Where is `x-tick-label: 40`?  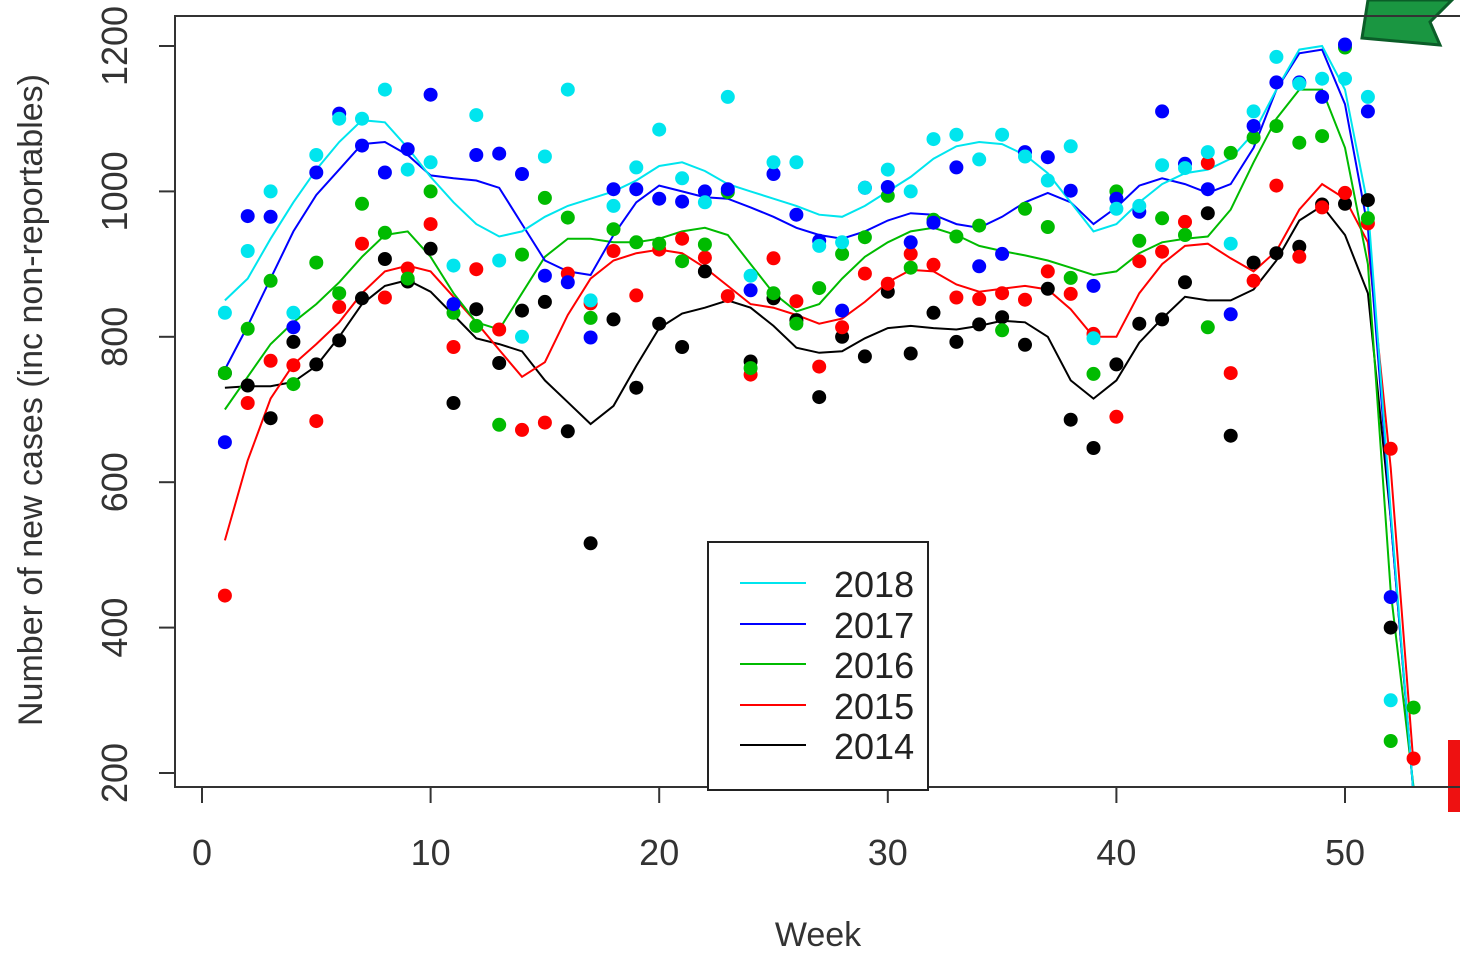
x-tick-label: 40 is located at coordinates (1116, 852).